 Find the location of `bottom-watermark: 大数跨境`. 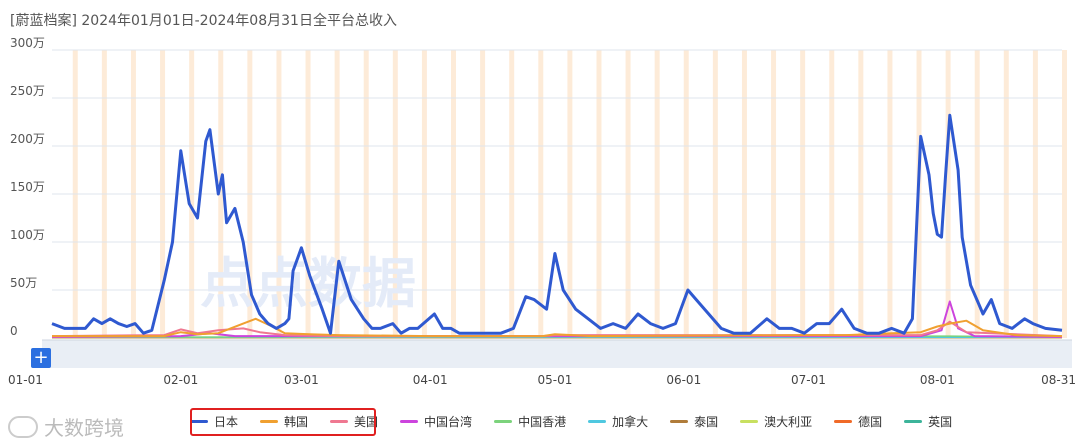

bottom-watermark: 大数跨境 is located at coordinates (66, 426).